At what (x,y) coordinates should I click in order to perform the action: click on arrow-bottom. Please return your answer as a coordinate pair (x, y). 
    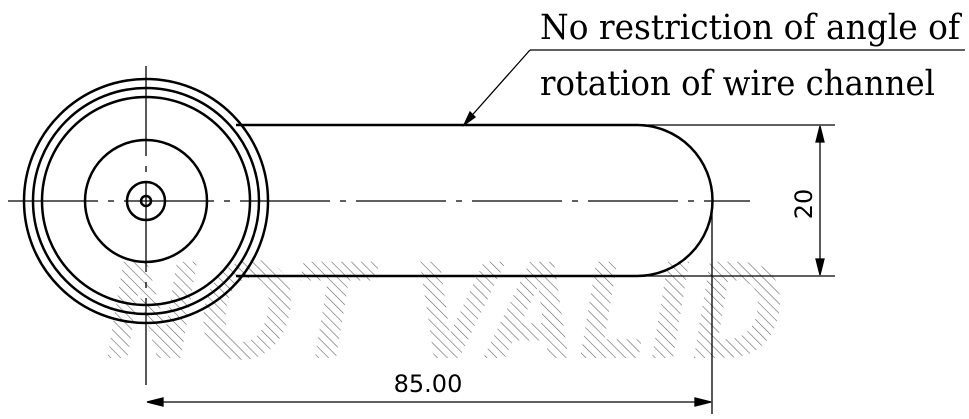
    Looking at the image, I should click on (820, 267).